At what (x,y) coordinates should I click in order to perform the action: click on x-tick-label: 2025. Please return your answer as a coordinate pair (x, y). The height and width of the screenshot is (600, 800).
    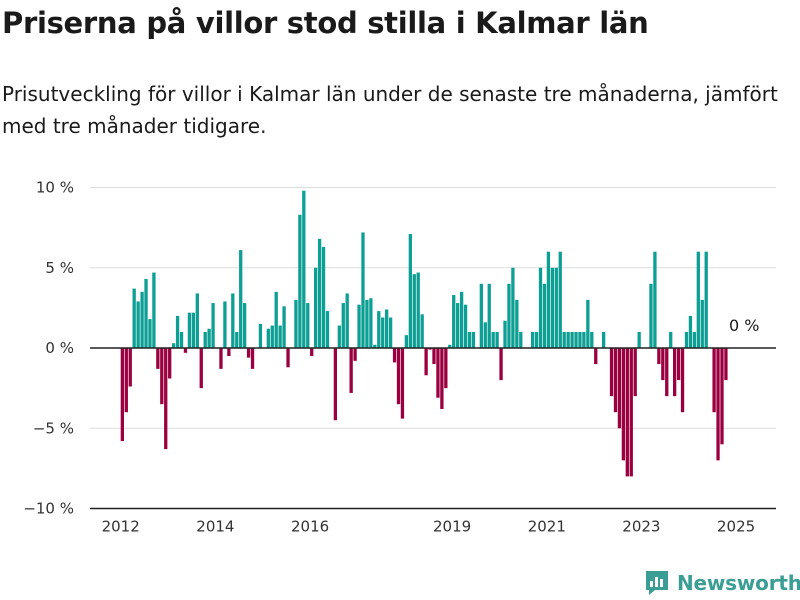
    Looking at the image, I should click on (736, 527).